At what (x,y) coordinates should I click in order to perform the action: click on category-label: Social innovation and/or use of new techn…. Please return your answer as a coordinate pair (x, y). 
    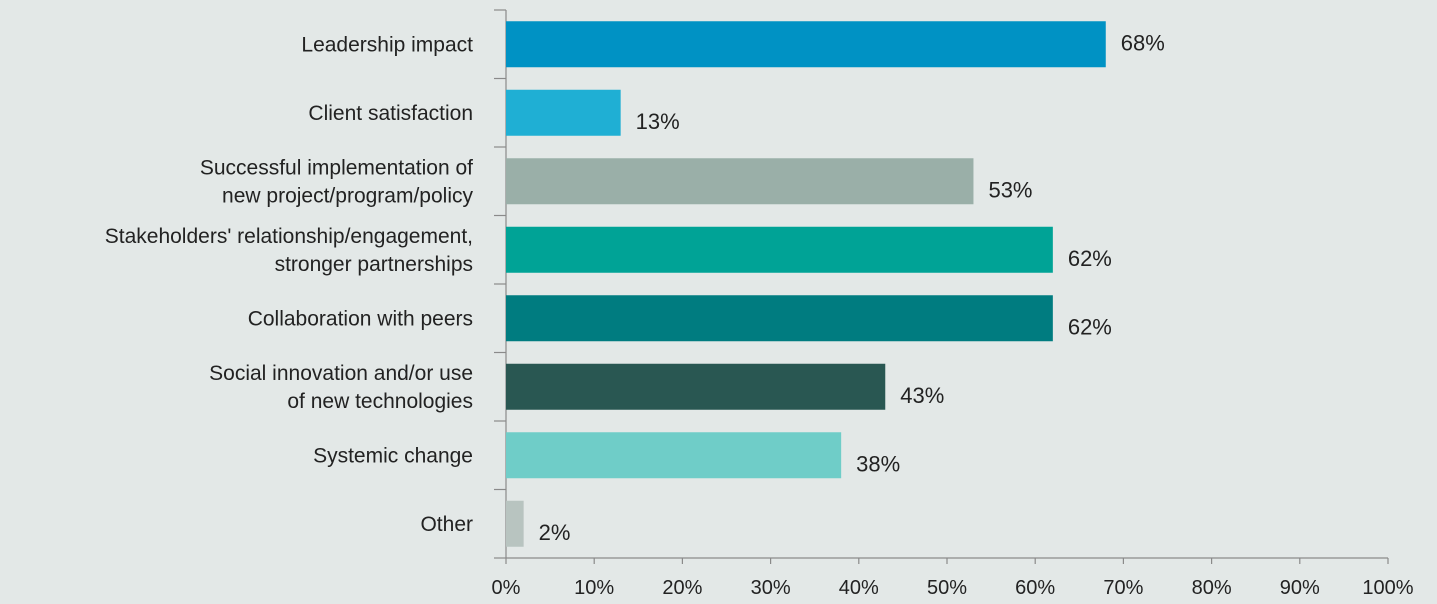
    Looking at the image, I should click on (341, 387).